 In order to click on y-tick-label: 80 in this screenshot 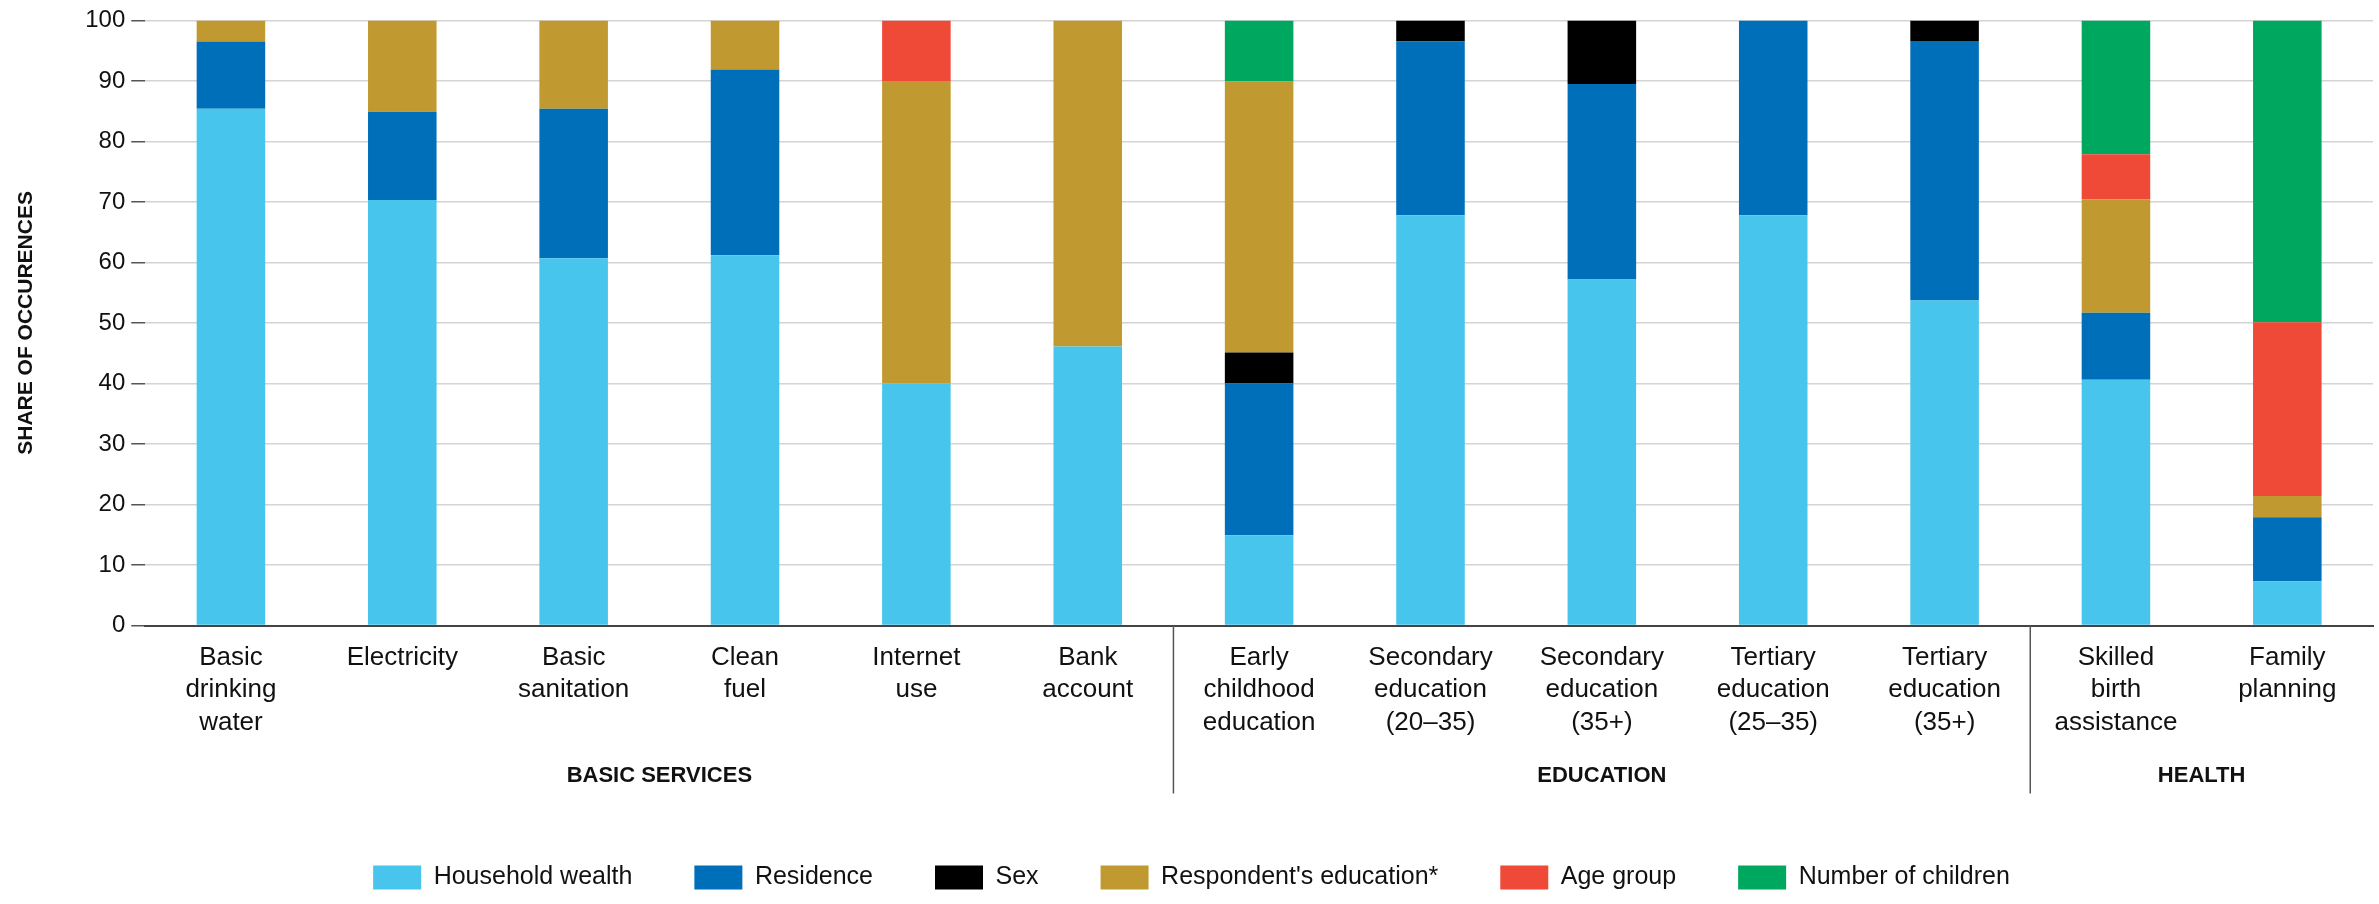, I will do `click(112, 140)`.